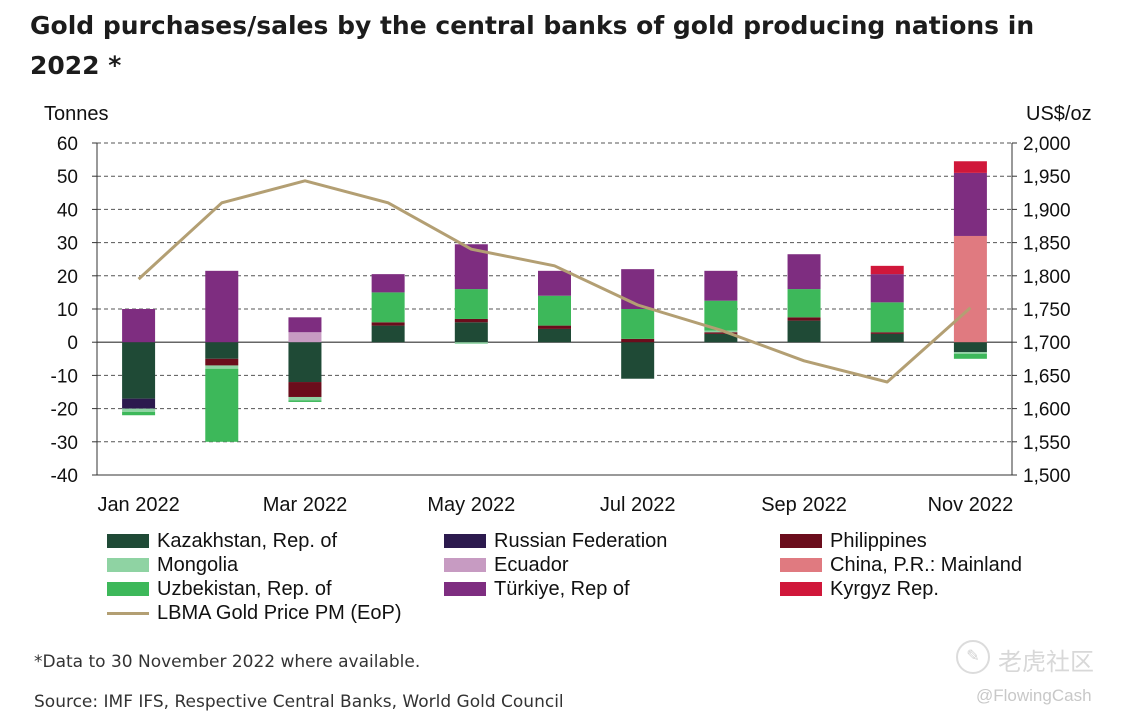 This screenshot has height=720, width=1133. Describe the element at coordinates (64, 376) in the screenshot. I see `y-tick-label-left: -10` at that location.